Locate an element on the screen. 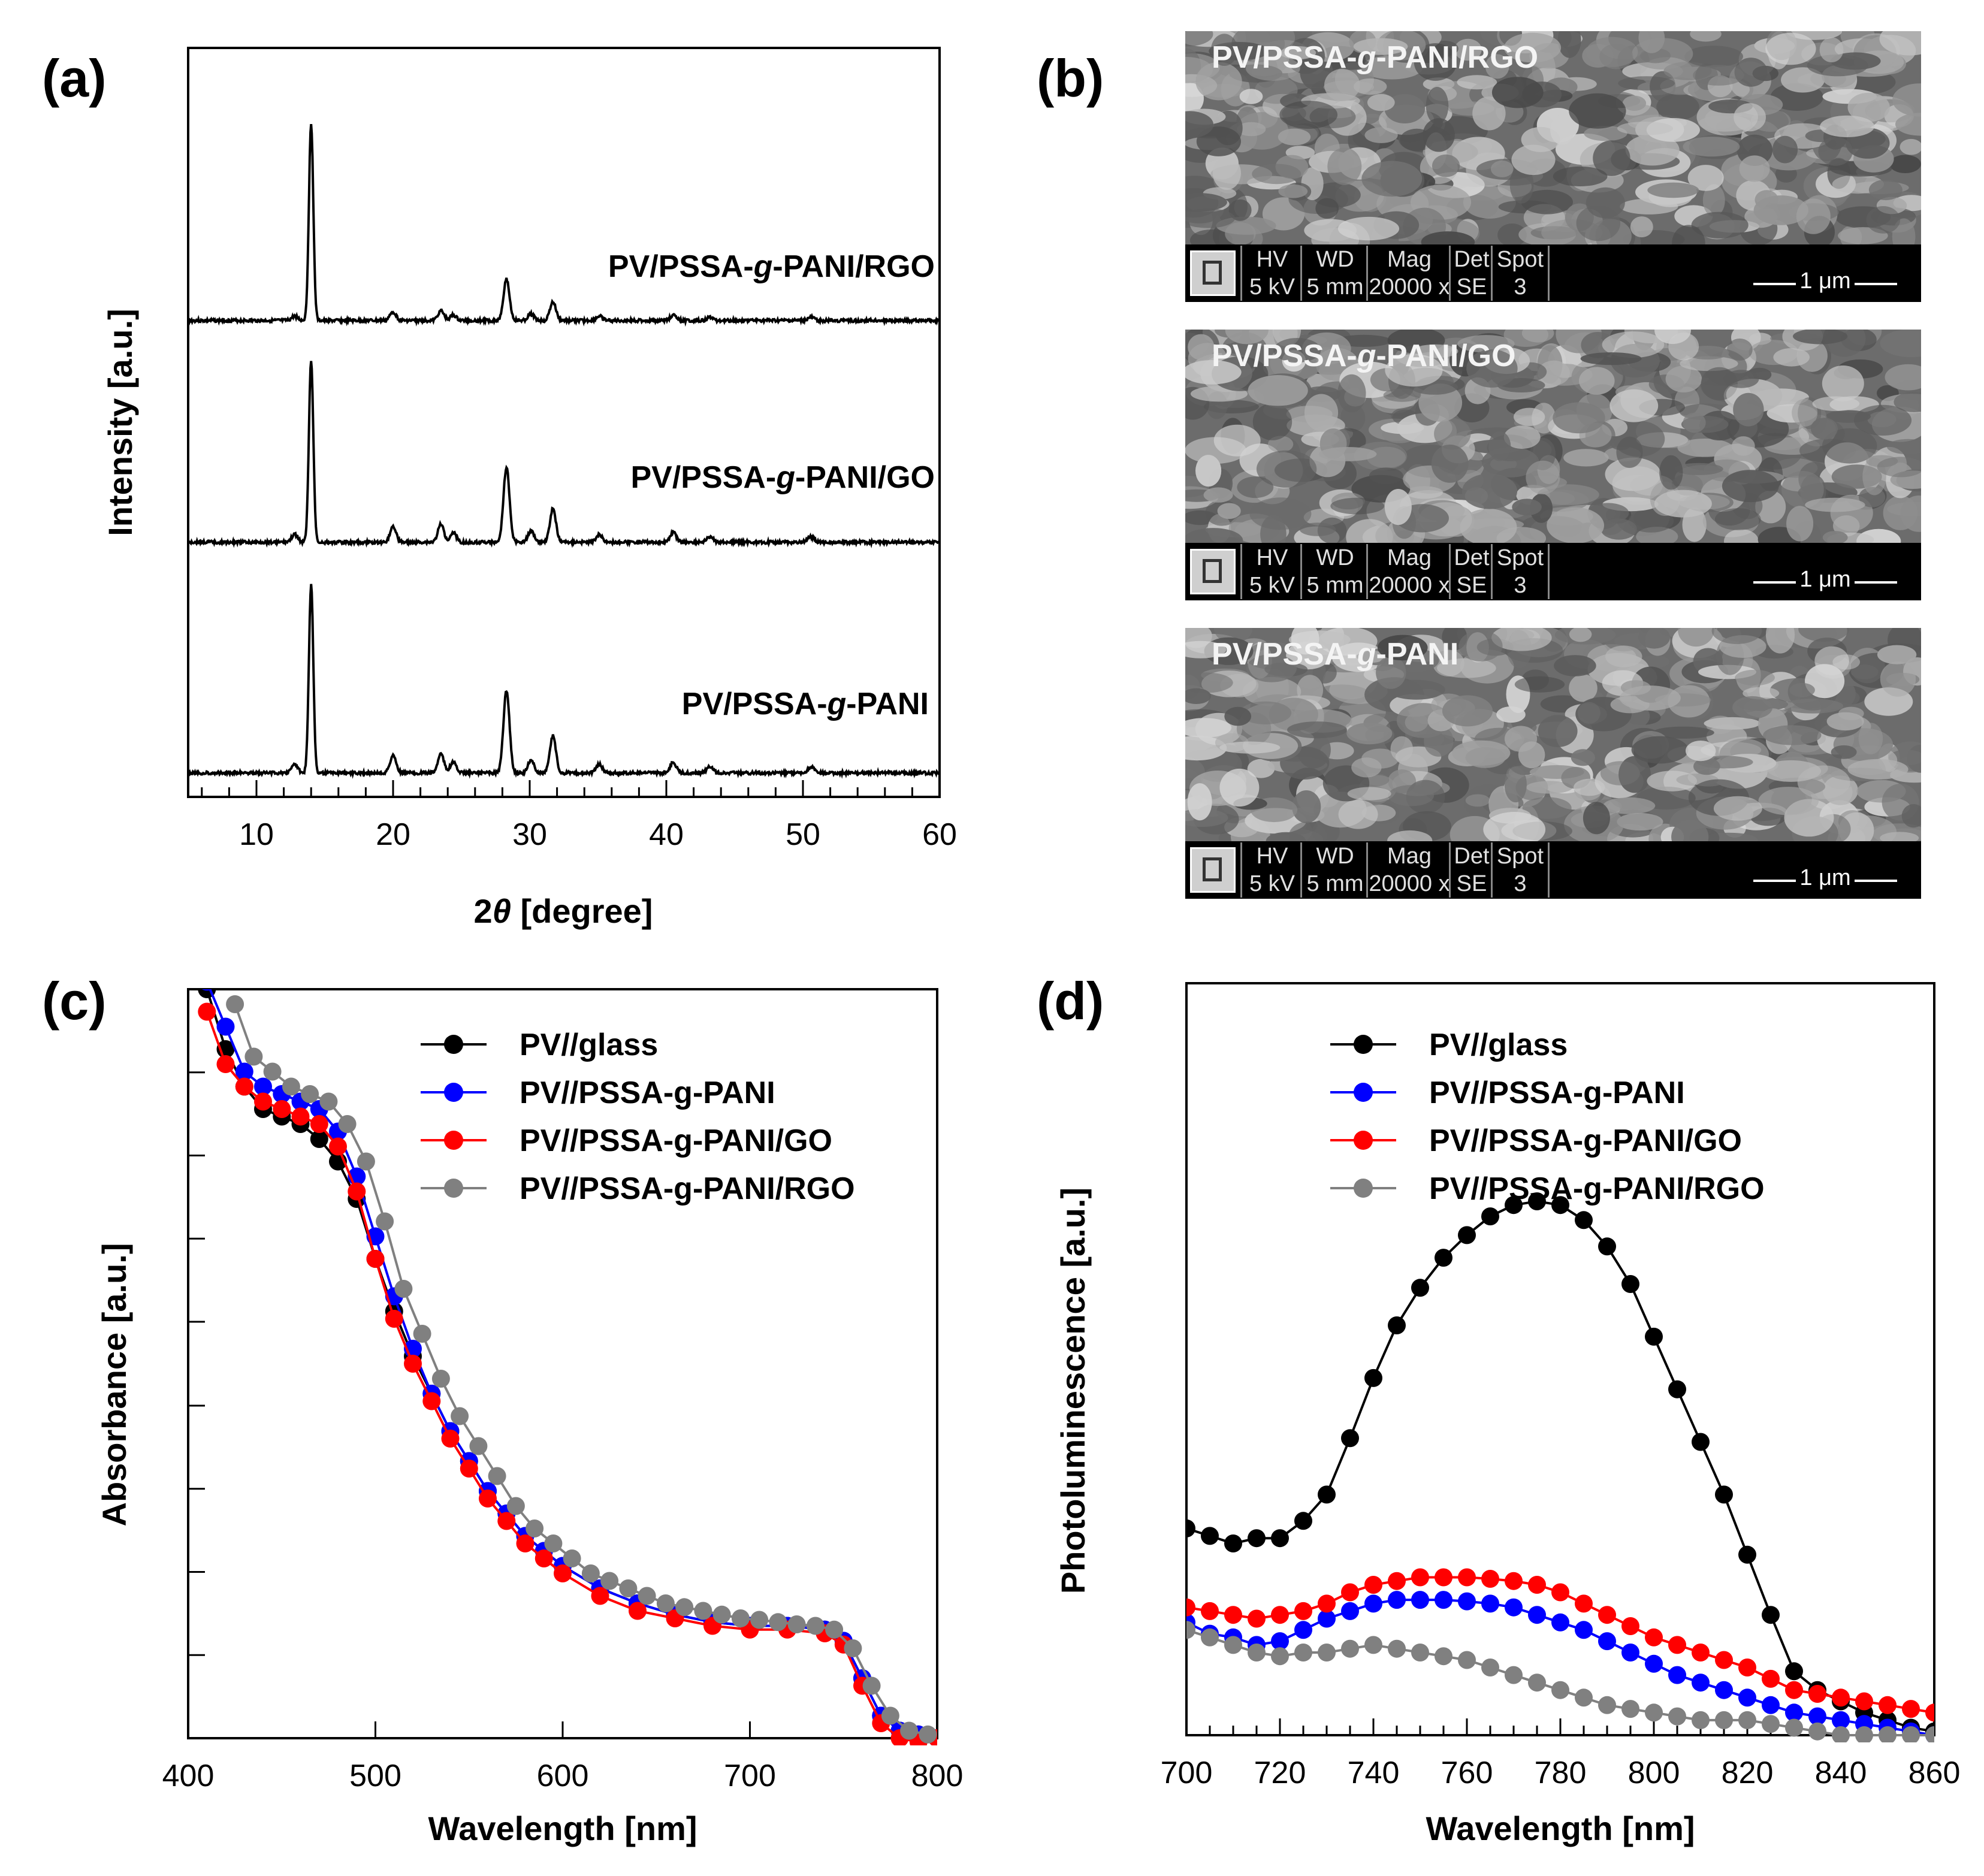  xrd-x-tick-label: 60 is located at coordinates (940, 834).